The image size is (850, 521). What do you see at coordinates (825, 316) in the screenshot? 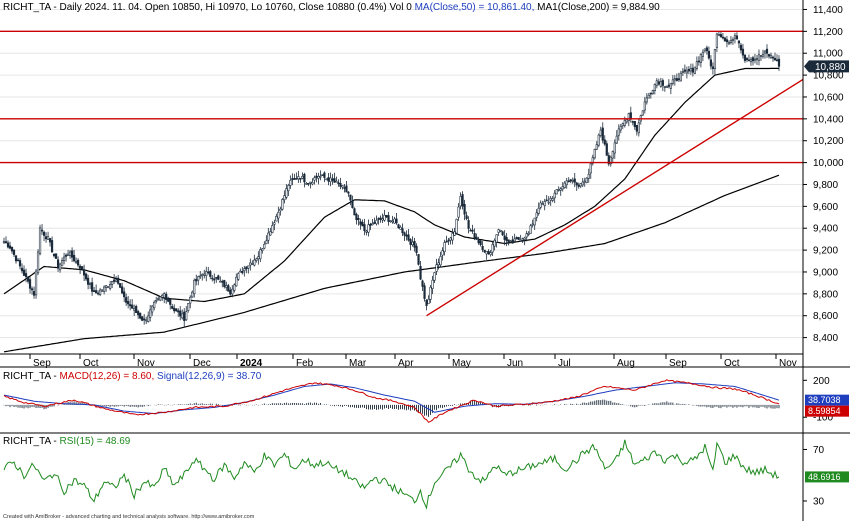
I see `price-tick-label: 8,600` at bounding box center [825, 316].